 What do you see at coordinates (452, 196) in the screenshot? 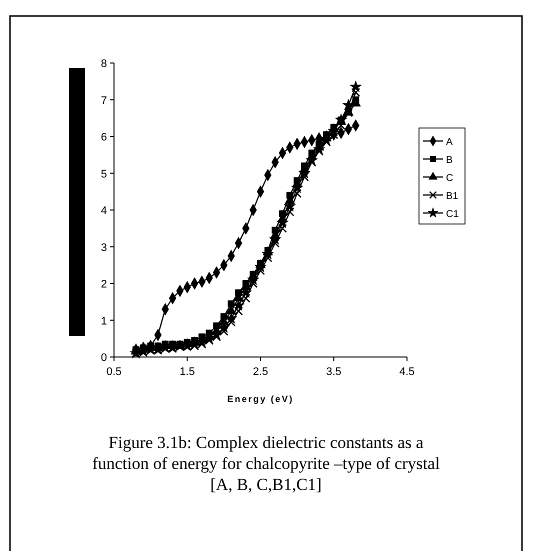
I see `legend-label: B1` at bounding box center [452, 196].